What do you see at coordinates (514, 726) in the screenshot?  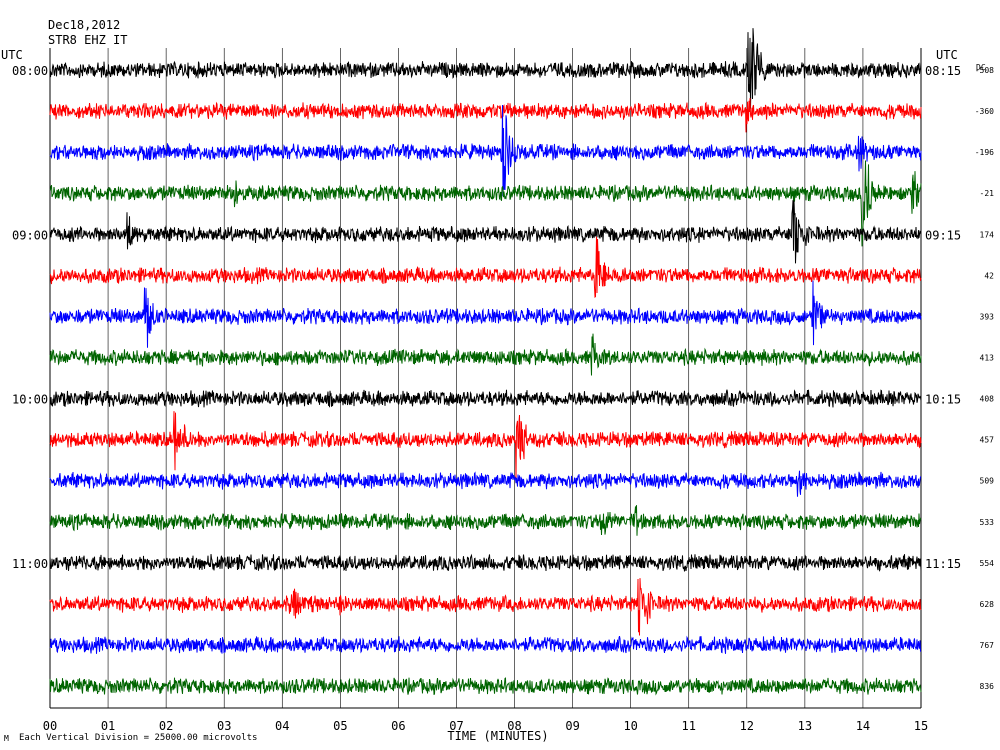 I see `x-tick-label: 08` at bounding box center [514, 726].